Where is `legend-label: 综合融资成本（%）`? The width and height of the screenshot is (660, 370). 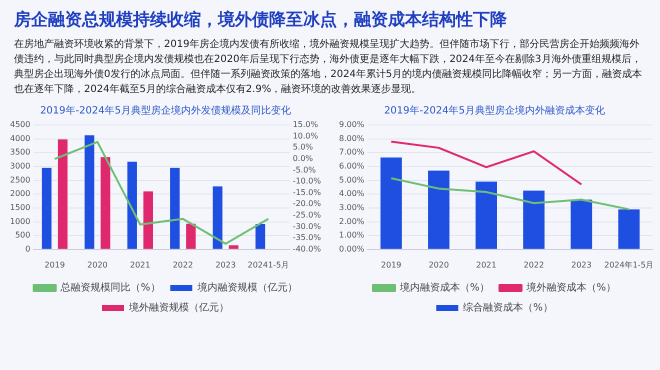 legend-label: 综合融资成本（%） is located at coordinates (508, 308).